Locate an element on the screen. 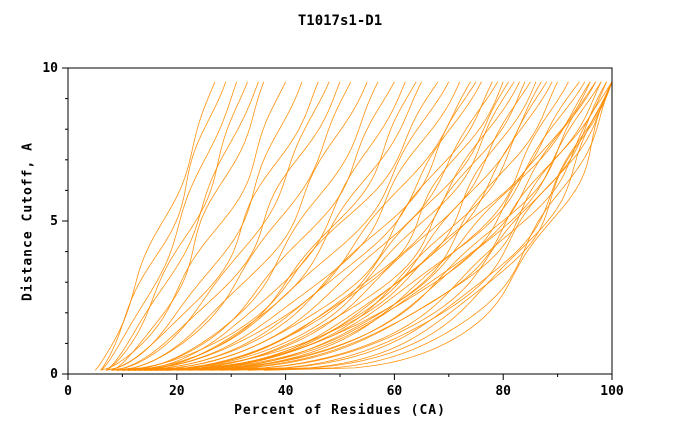 This screenshot has height=440, width=680. x-tick-label: 60 is located at coordinates (395, 391).